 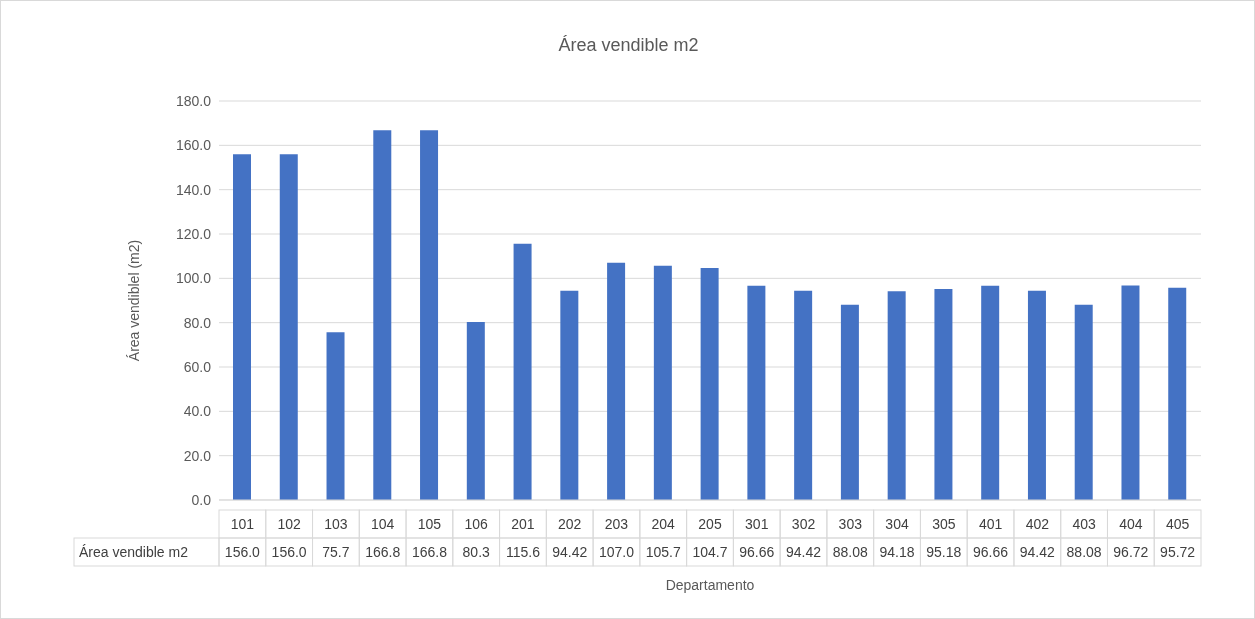 What do you see at coordinates (1177, 524) in the screenshot?
I see `x-tick-label: 405` at bounding box center [1177, 524].